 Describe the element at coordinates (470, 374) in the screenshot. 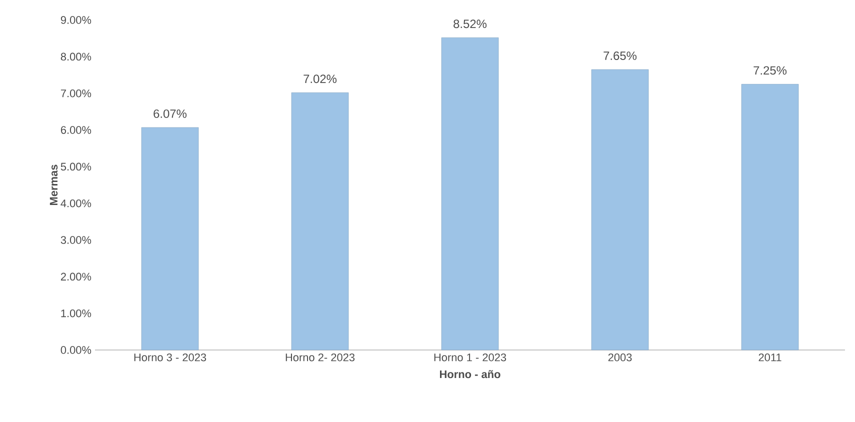

I see `x-axis-title: Horno - año` at that location.